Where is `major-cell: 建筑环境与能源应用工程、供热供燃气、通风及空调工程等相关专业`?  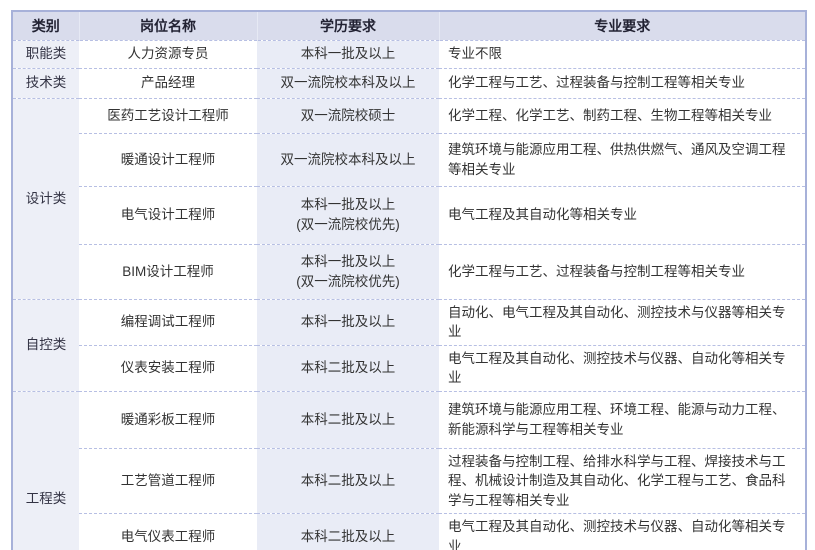
major-cell: 建筑环境与能源应用工程、供热供燃气、通风及空调工程等相关专业 is located at coordinates (622, 159).